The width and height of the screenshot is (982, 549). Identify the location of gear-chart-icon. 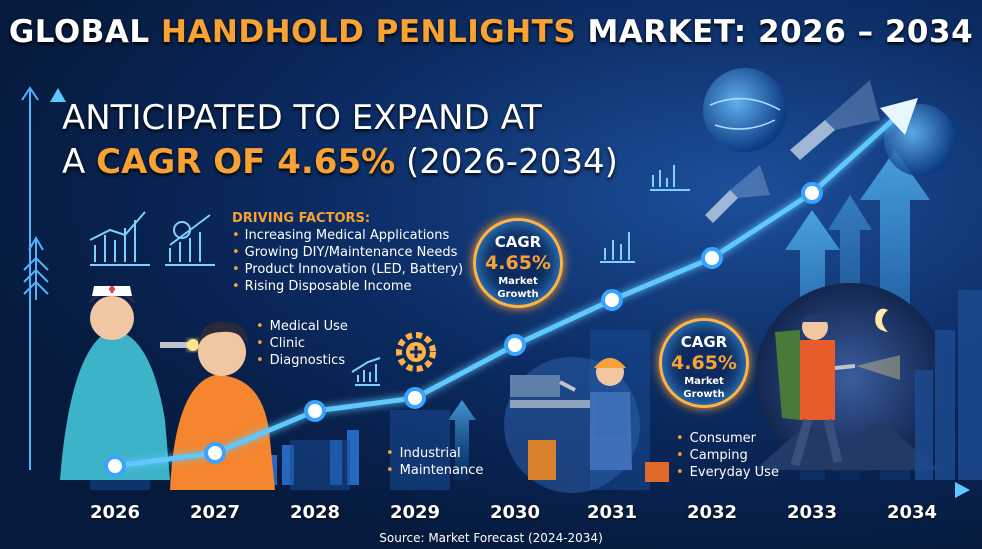
(190, 240).